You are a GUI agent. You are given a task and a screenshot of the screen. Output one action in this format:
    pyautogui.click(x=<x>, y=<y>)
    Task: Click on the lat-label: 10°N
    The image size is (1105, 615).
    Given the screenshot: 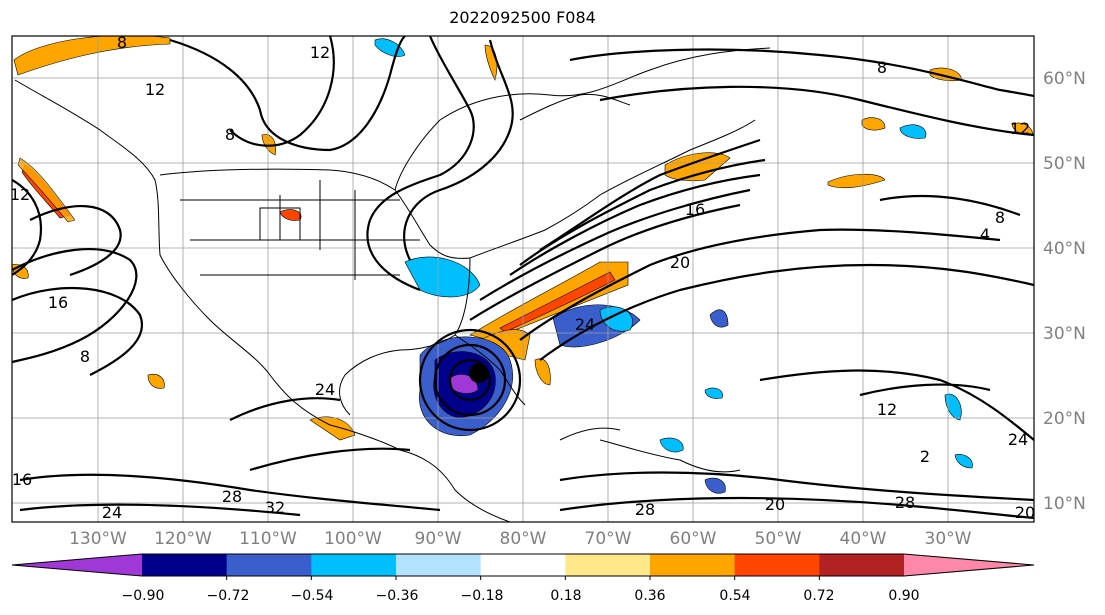 What is the action you would take?
    pyautogui.click(x=1064, y=504)
    